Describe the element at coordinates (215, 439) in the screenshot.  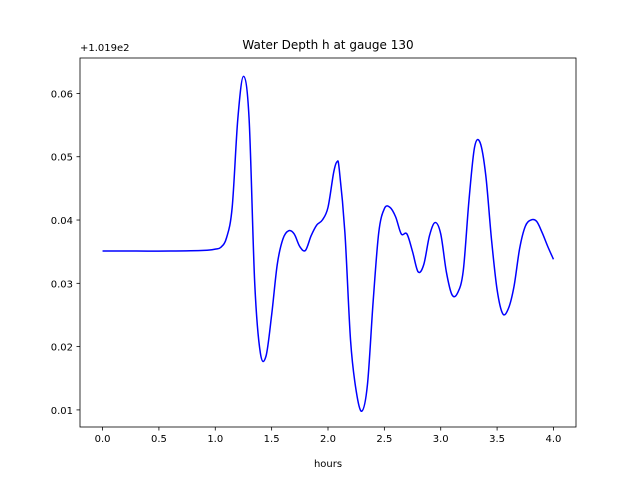
I see `x-tick-label: 1.0` at that location.